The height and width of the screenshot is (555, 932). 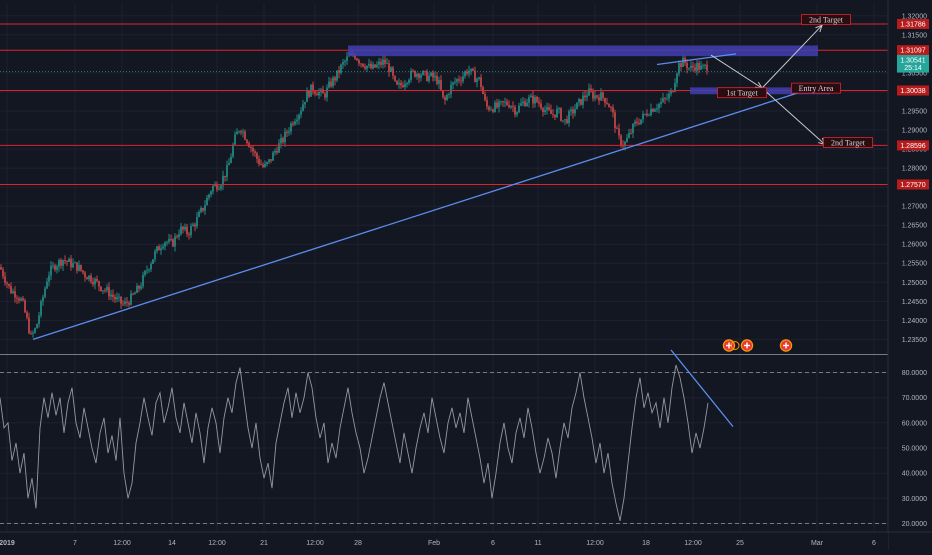 I want to click on annotation-box, so click(x=826, y=20).